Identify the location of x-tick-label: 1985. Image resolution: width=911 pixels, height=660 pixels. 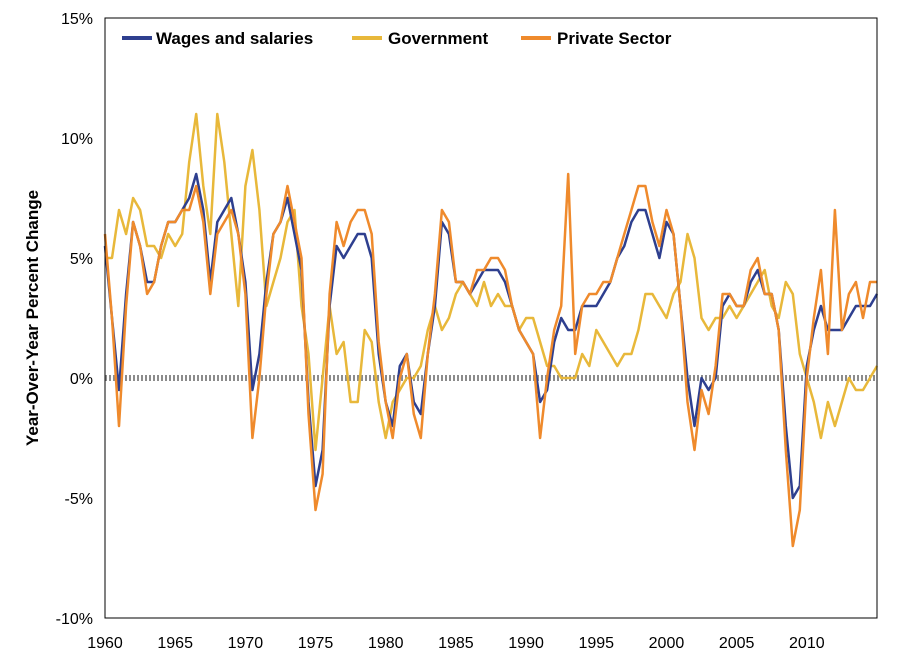
(456, 643).